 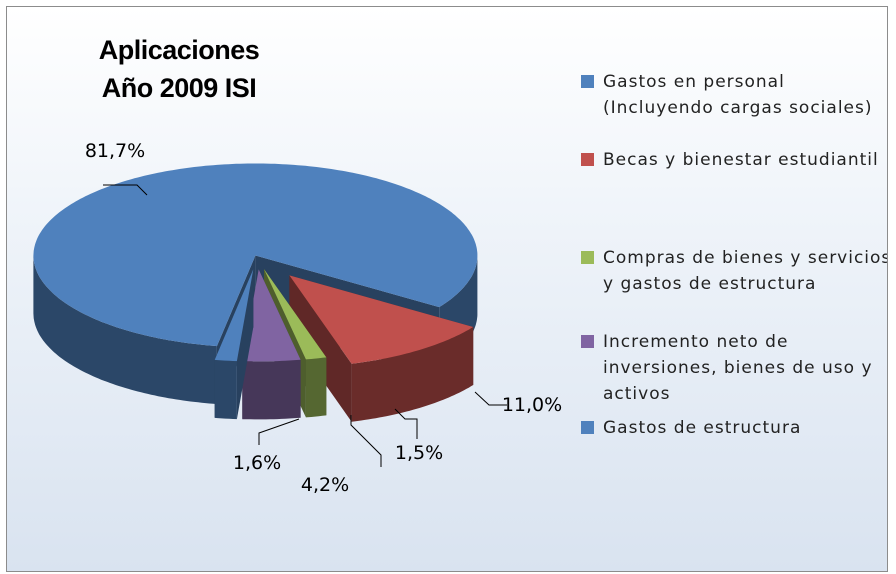 I want to click on legend-item: Gastos de estructura, so click(x=734, y=428).